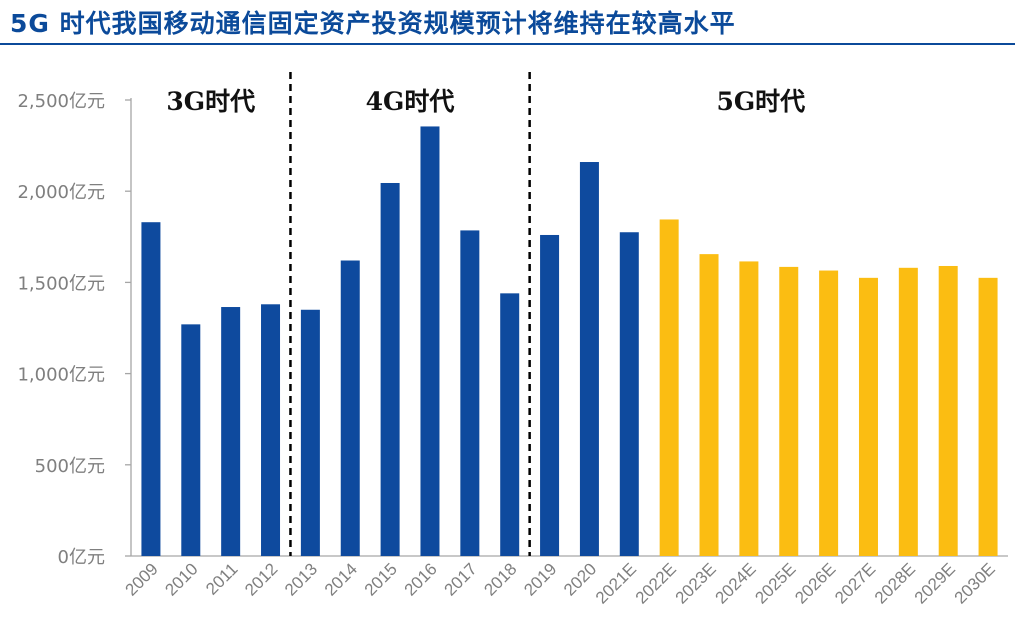 Image resolution: width=1015 pixels, height=636 pixels. I want to click on x-tick-label: 2019, so click(540, 579).